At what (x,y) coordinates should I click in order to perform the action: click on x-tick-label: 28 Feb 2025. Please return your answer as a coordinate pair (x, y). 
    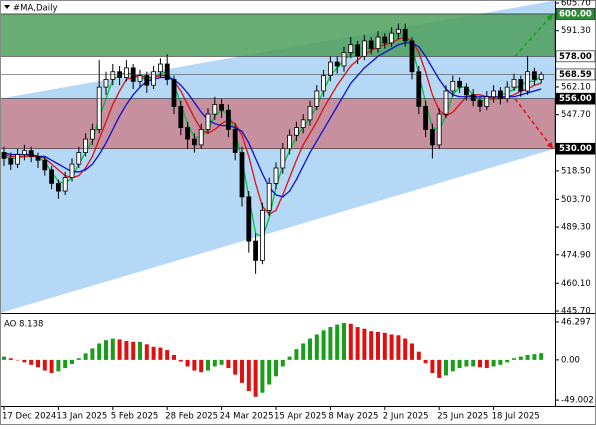
    Looking at the image, I should click on (191, 417).